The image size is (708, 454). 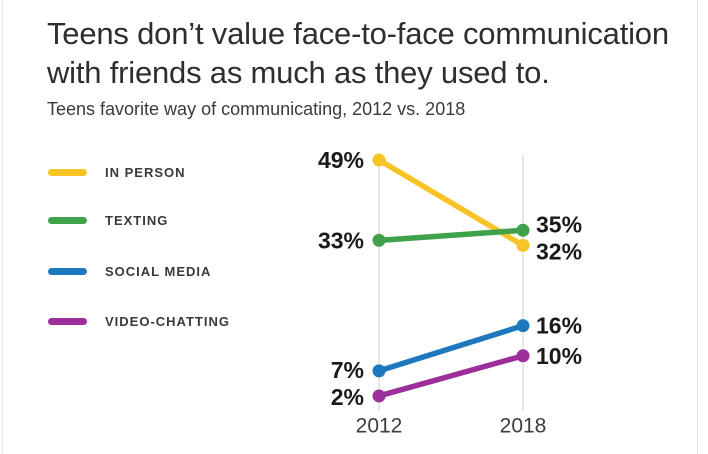 What do you see at coordinates (379, 426) in the screenshot?
I see `x-axis-label-2012: 2012` at bounding box center [379, 426].